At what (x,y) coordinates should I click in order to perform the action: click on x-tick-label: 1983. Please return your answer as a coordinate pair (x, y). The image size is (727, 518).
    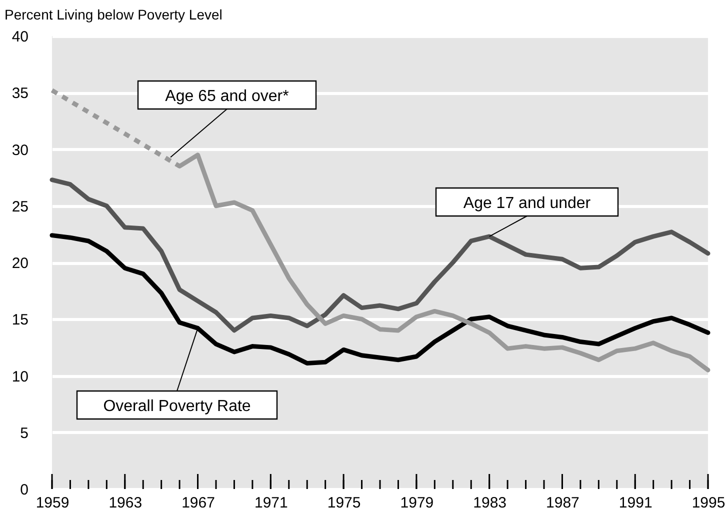
    Looking at the image, I should click on (490, 503).